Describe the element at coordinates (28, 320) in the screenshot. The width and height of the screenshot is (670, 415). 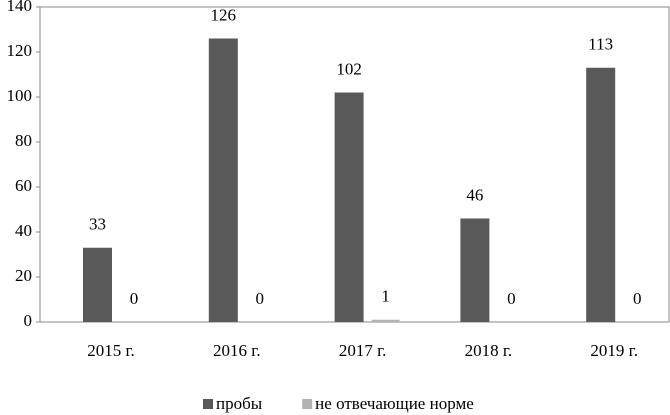
I see `y-tick-label: 0` at that location.